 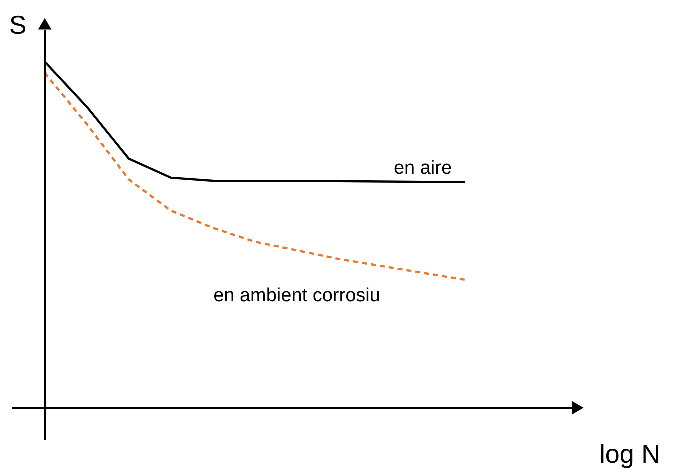 What do you see at coordinates (297, 296) in the screenshot?
I see `series-label: en ambient corrosiu` at bounding box center [297, 296].